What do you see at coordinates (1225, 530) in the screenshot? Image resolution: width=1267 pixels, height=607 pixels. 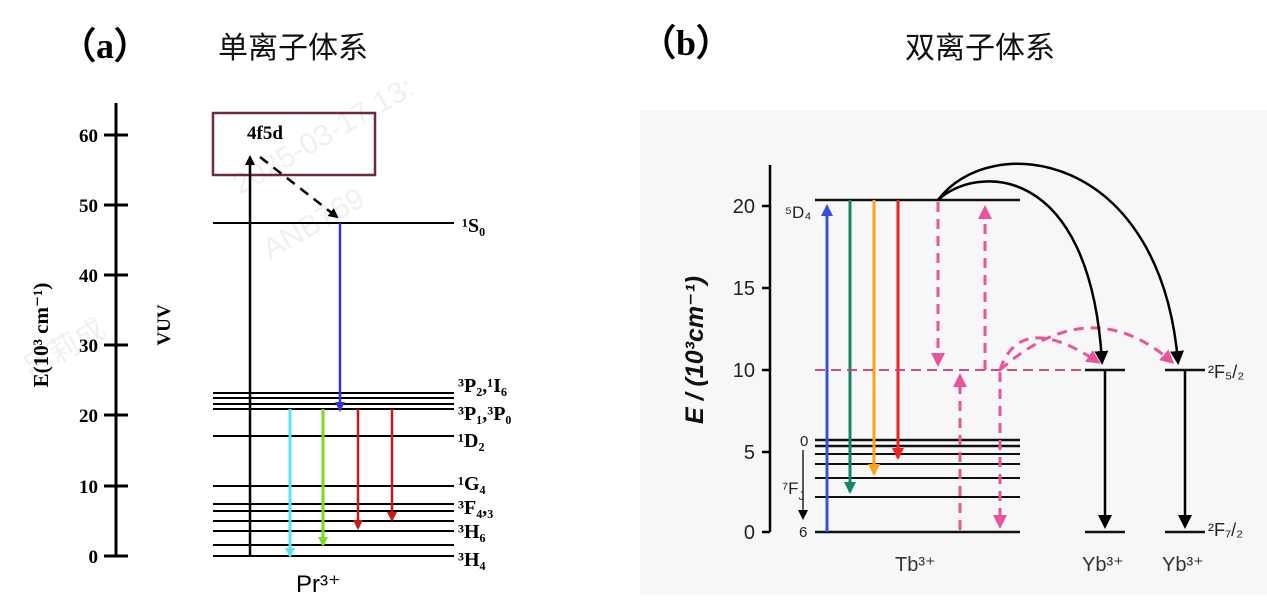 I see `label-2F72: ²F₇/₂` at bounding box center [1225, 530].